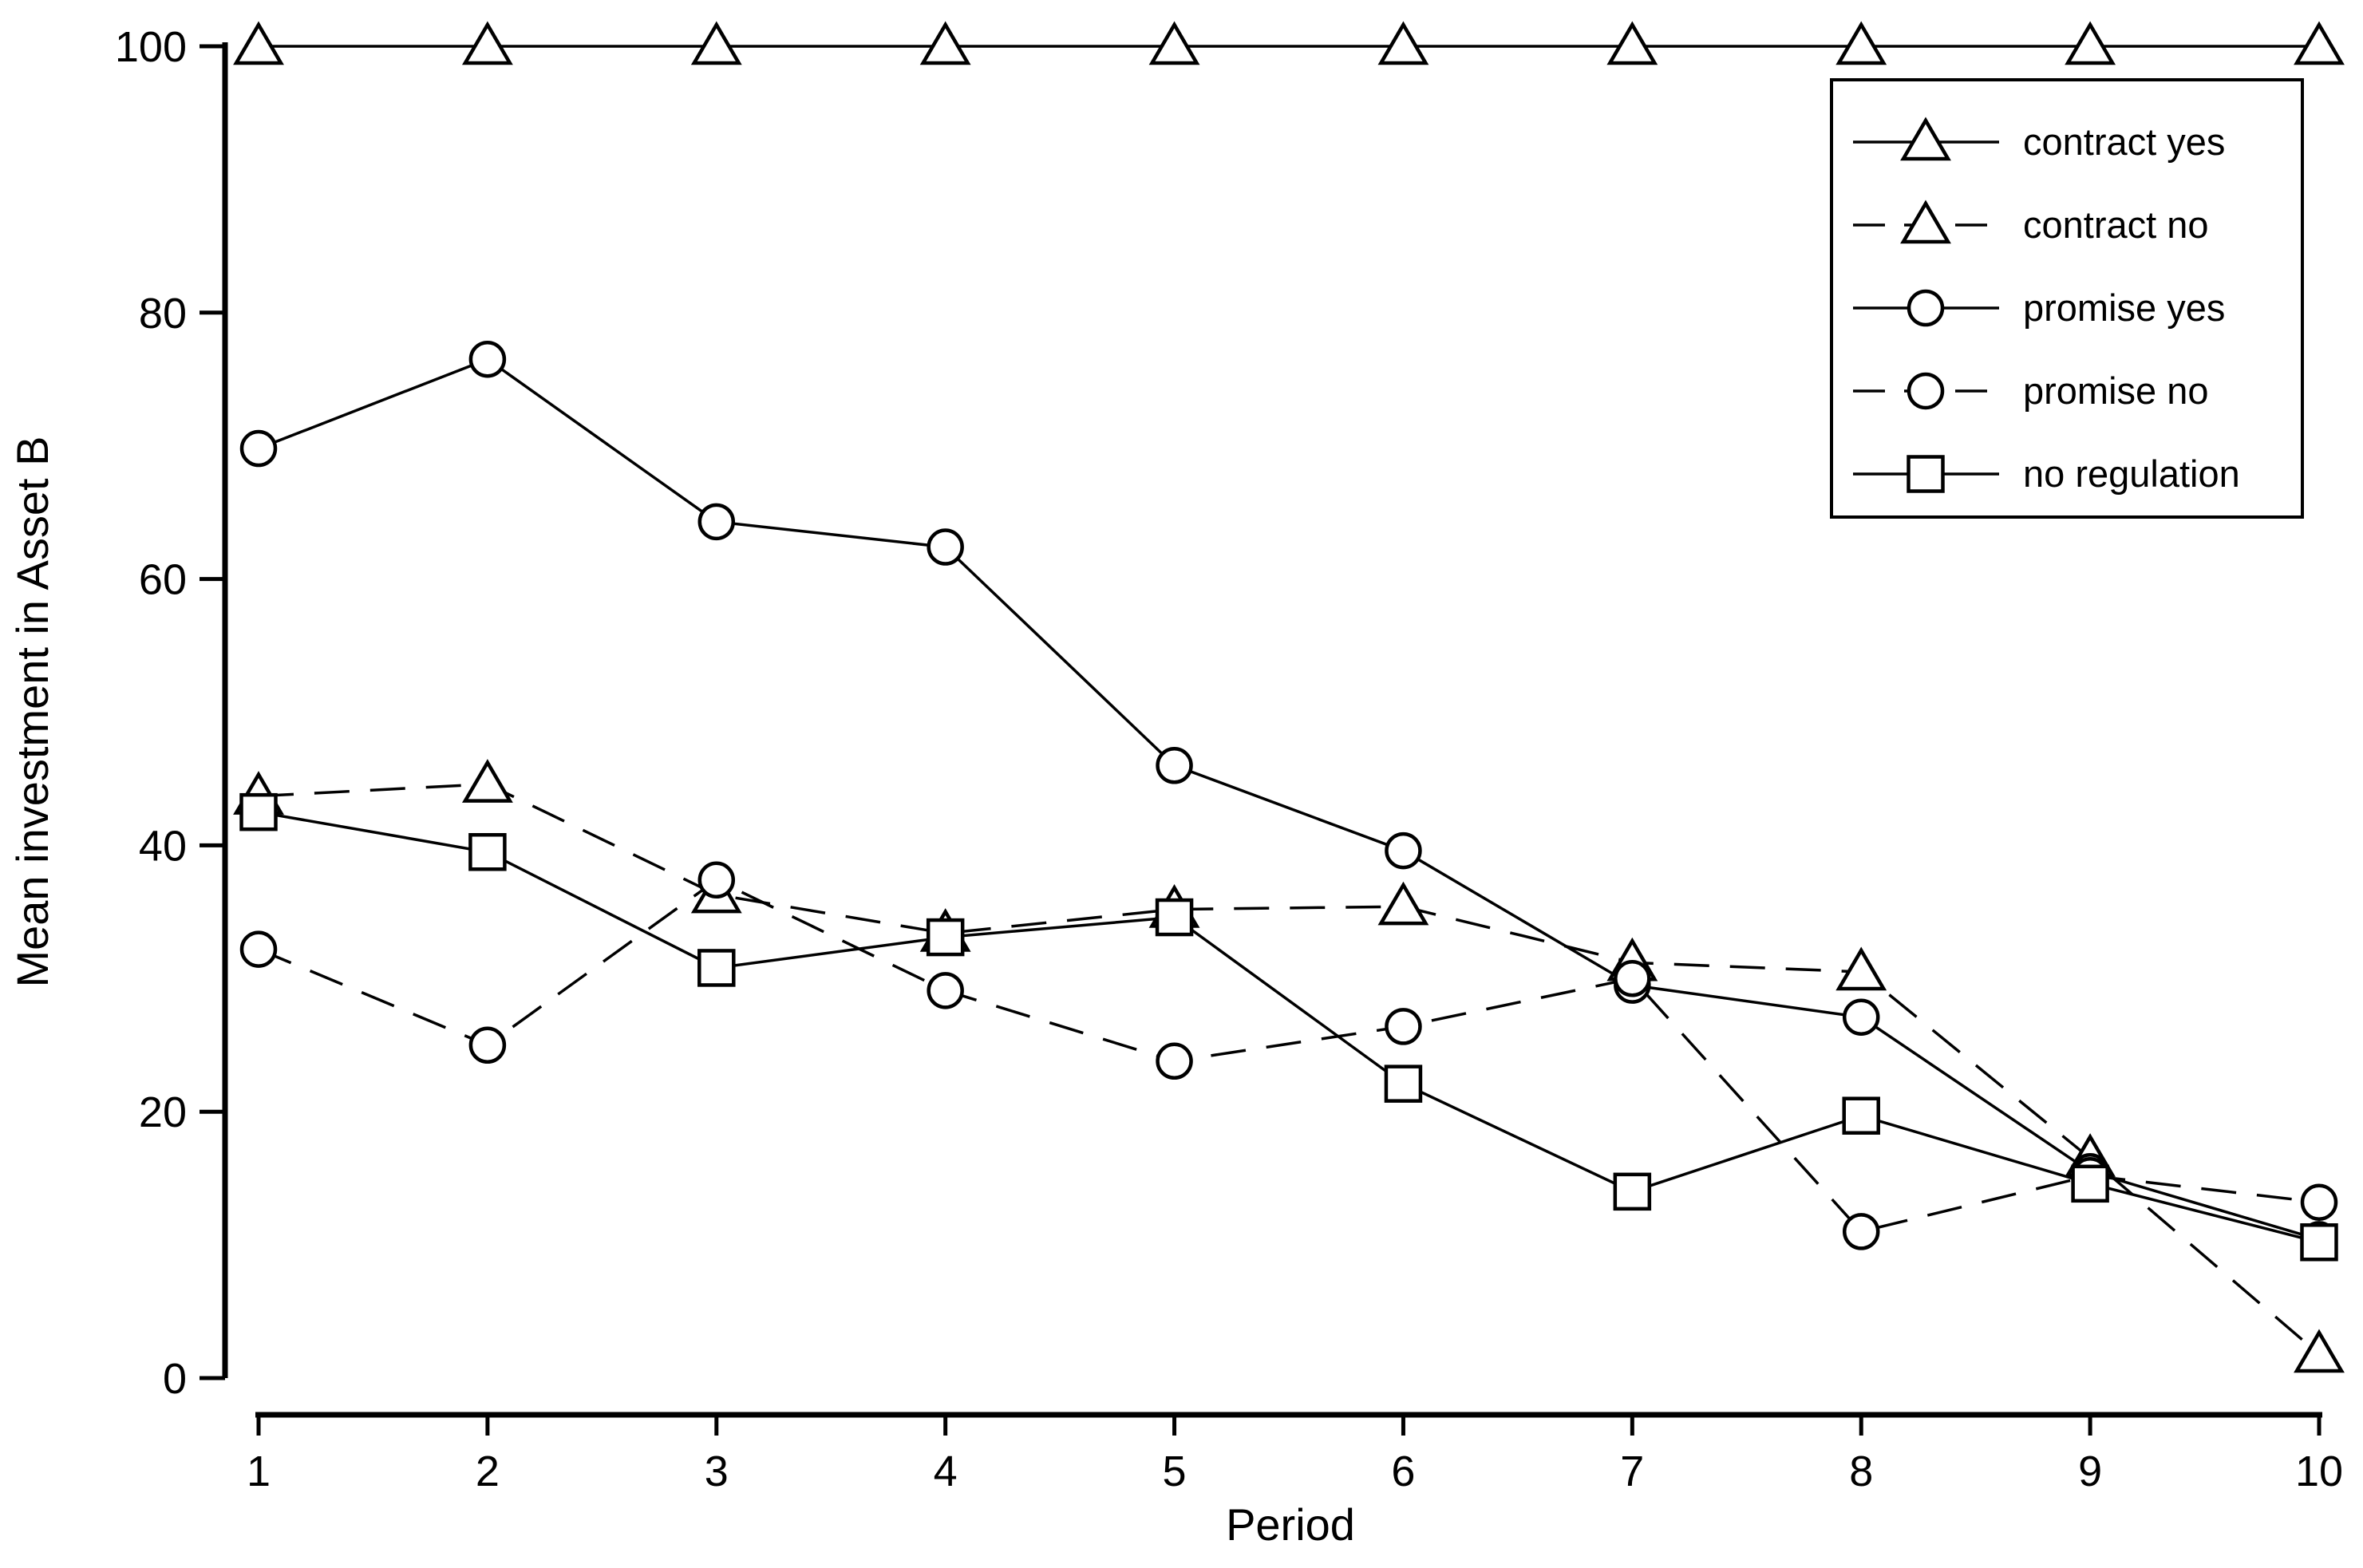 Image resolution: width=2363 pixels, height=1568 pixels. Describe the element at coordinates (1861, 1471) in the screenshot. I see `x-tick-label: 8` at that location.